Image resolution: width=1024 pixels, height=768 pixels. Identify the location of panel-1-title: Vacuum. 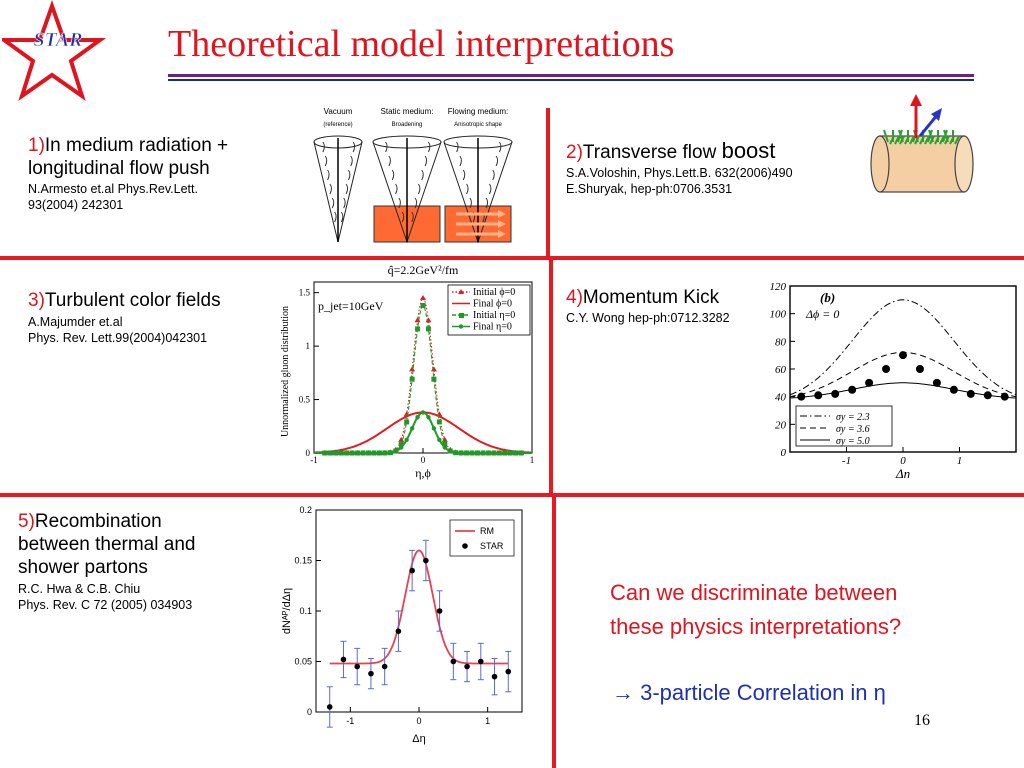
(338, 111).